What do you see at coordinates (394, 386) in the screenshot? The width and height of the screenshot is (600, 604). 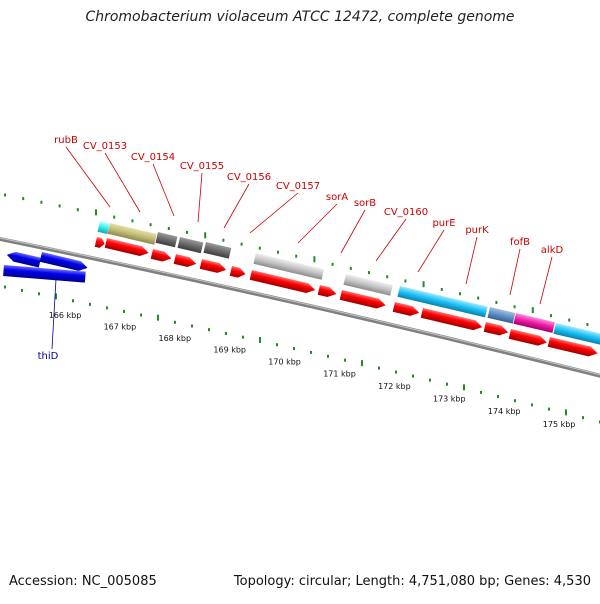 I see `scale-tick-label: 172 kbp` at bounding box center [394, 386].